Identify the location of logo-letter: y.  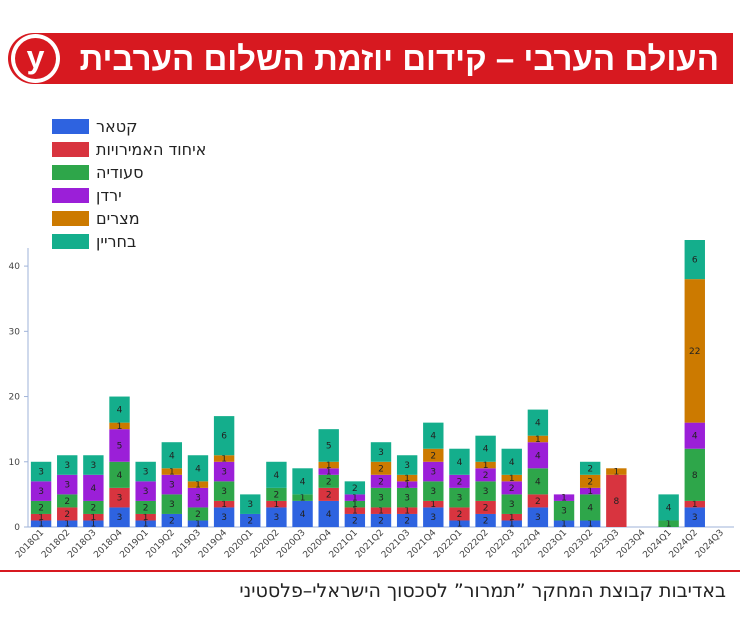
(35, 58).